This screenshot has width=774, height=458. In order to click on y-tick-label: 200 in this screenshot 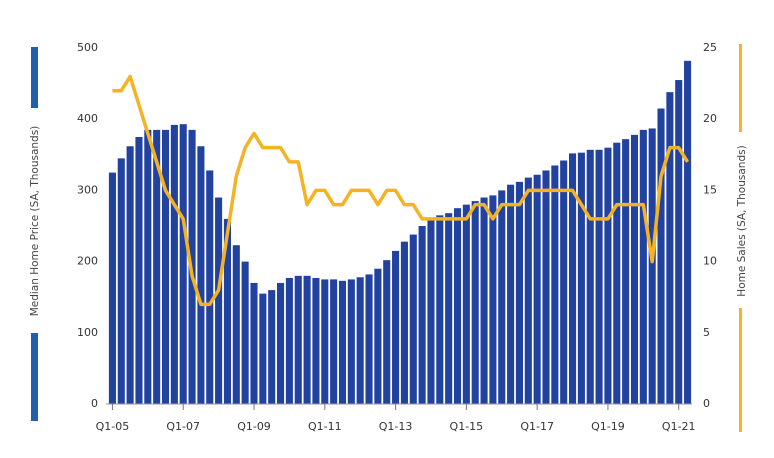, I will do `click(87, 261)`.